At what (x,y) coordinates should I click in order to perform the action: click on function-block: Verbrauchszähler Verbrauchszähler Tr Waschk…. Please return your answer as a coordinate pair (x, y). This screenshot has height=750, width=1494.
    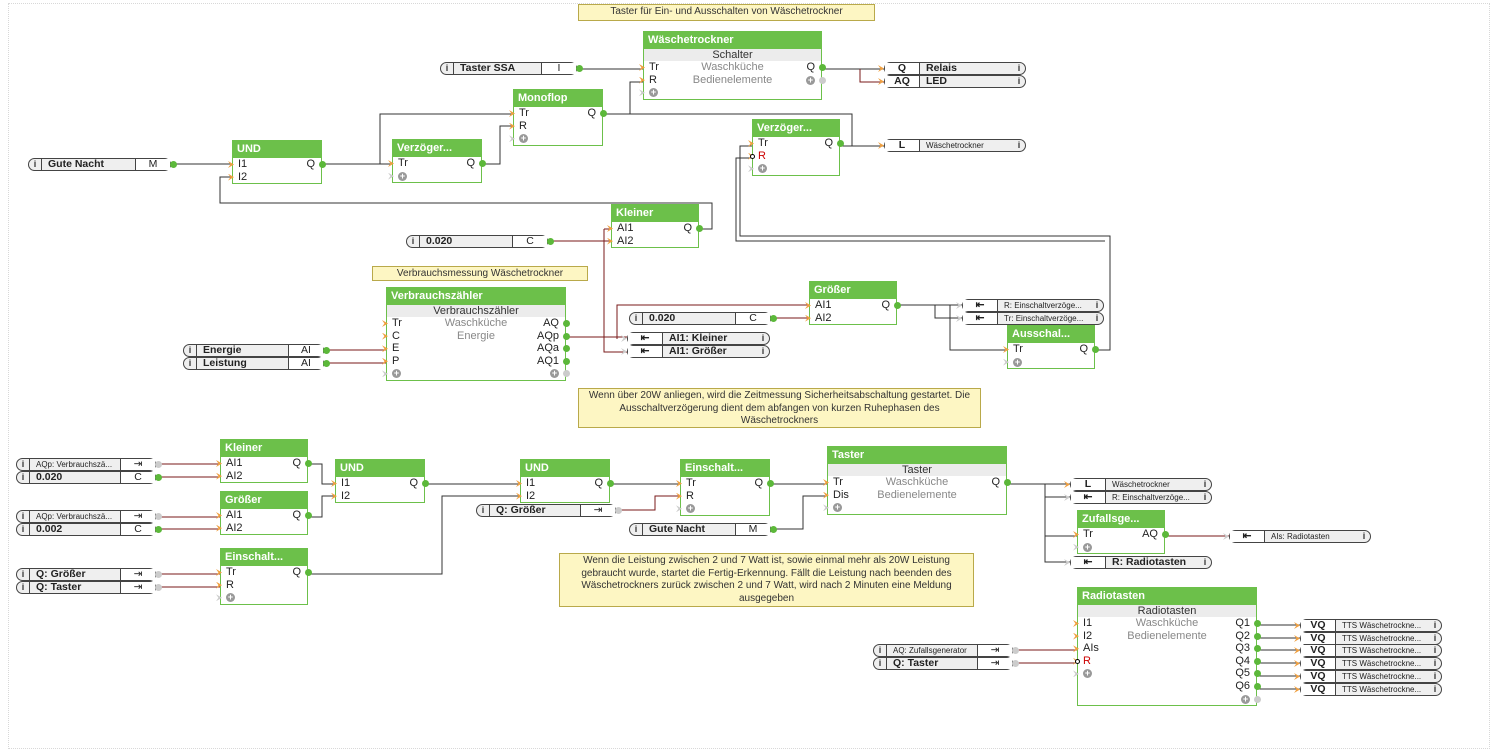
    Looking at the image, I should click on (476, 334).